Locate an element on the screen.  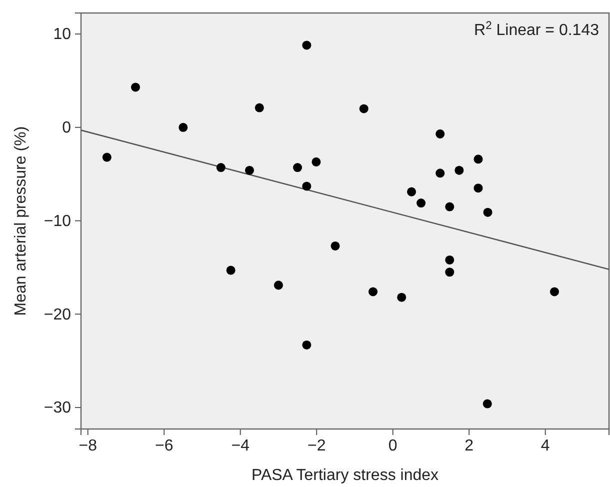
y-axis-title: Mean arterial pressure (%) is located at coordinates (21, 221).